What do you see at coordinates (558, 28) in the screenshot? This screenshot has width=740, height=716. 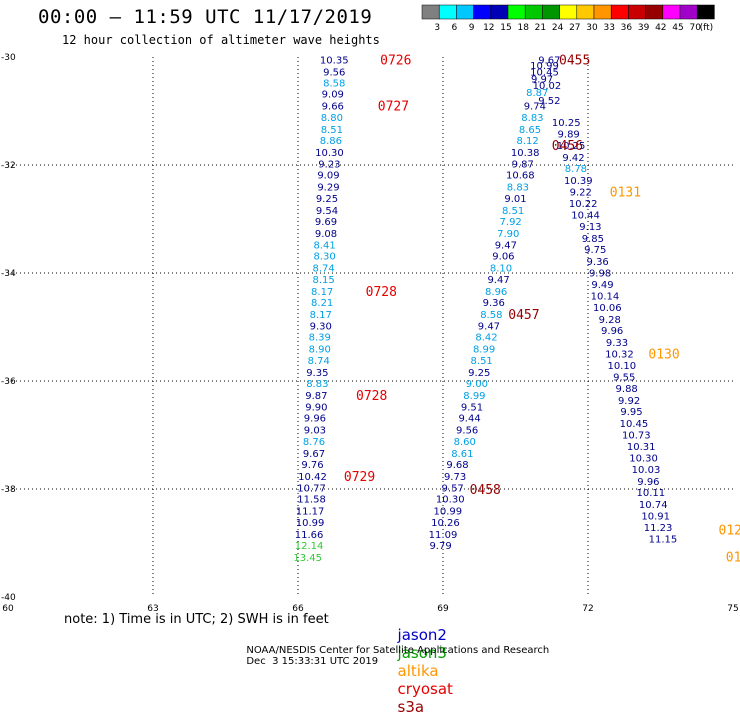 I see `colorbar-label: 24` at bounding box center [558, 28].